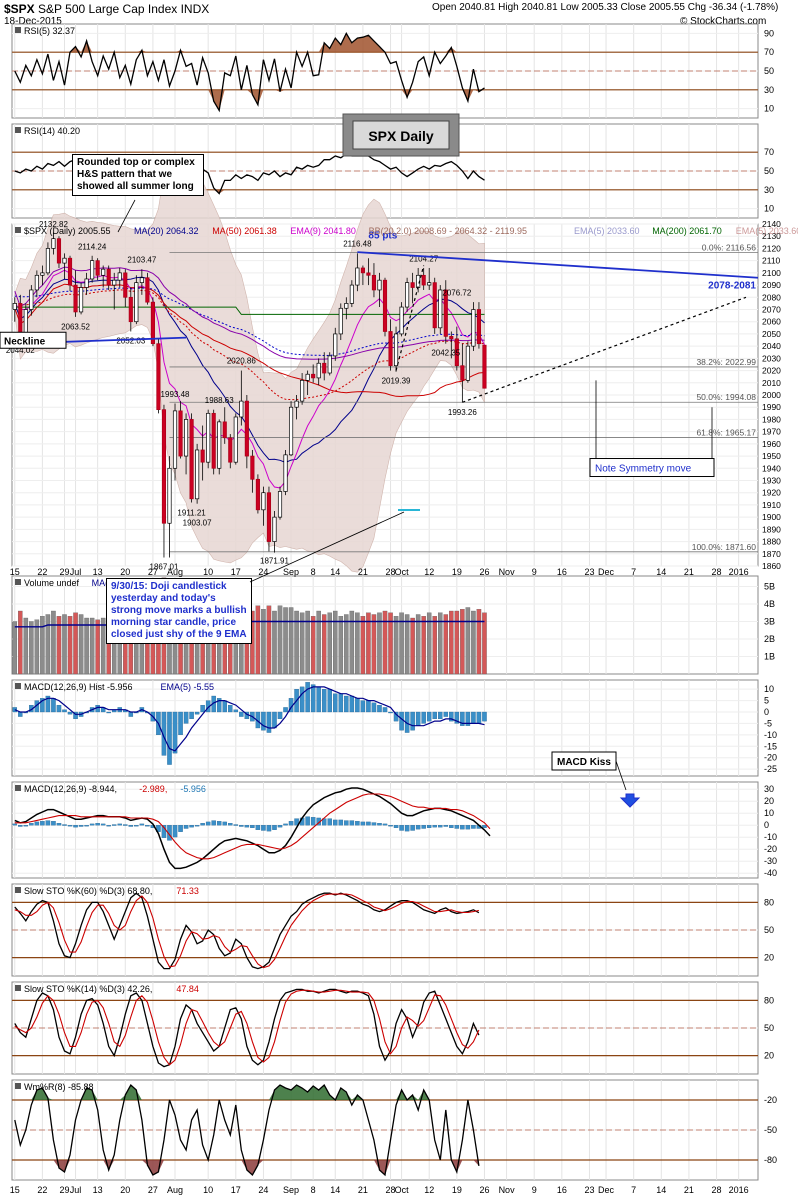 The width and height of the screenshot is (798, 1200). What do you see at coordinates (726, 433) in the screenshot?
I see `fib-label: 61.8%: 1965.17` at bounding box center [726, 433].